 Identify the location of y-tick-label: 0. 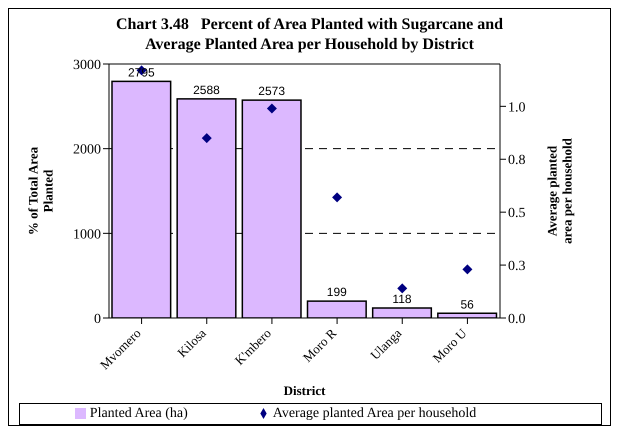
(97, 319).